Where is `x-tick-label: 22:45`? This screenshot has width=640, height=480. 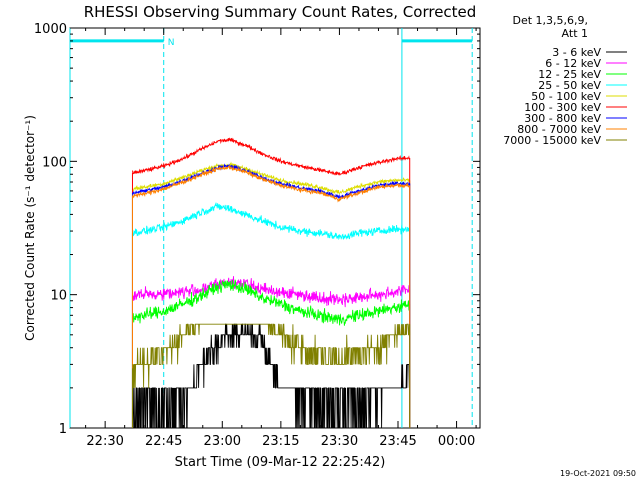
x-tick-label: 22:45 is located at coordinates (163, 441).